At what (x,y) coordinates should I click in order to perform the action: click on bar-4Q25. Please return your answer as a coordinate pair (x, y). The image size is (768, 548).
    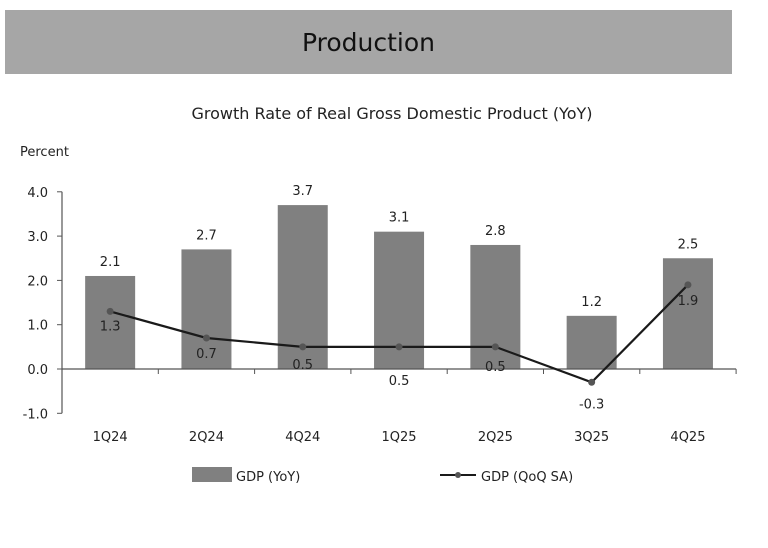
    Looking at the image, I should click on (687, 313).